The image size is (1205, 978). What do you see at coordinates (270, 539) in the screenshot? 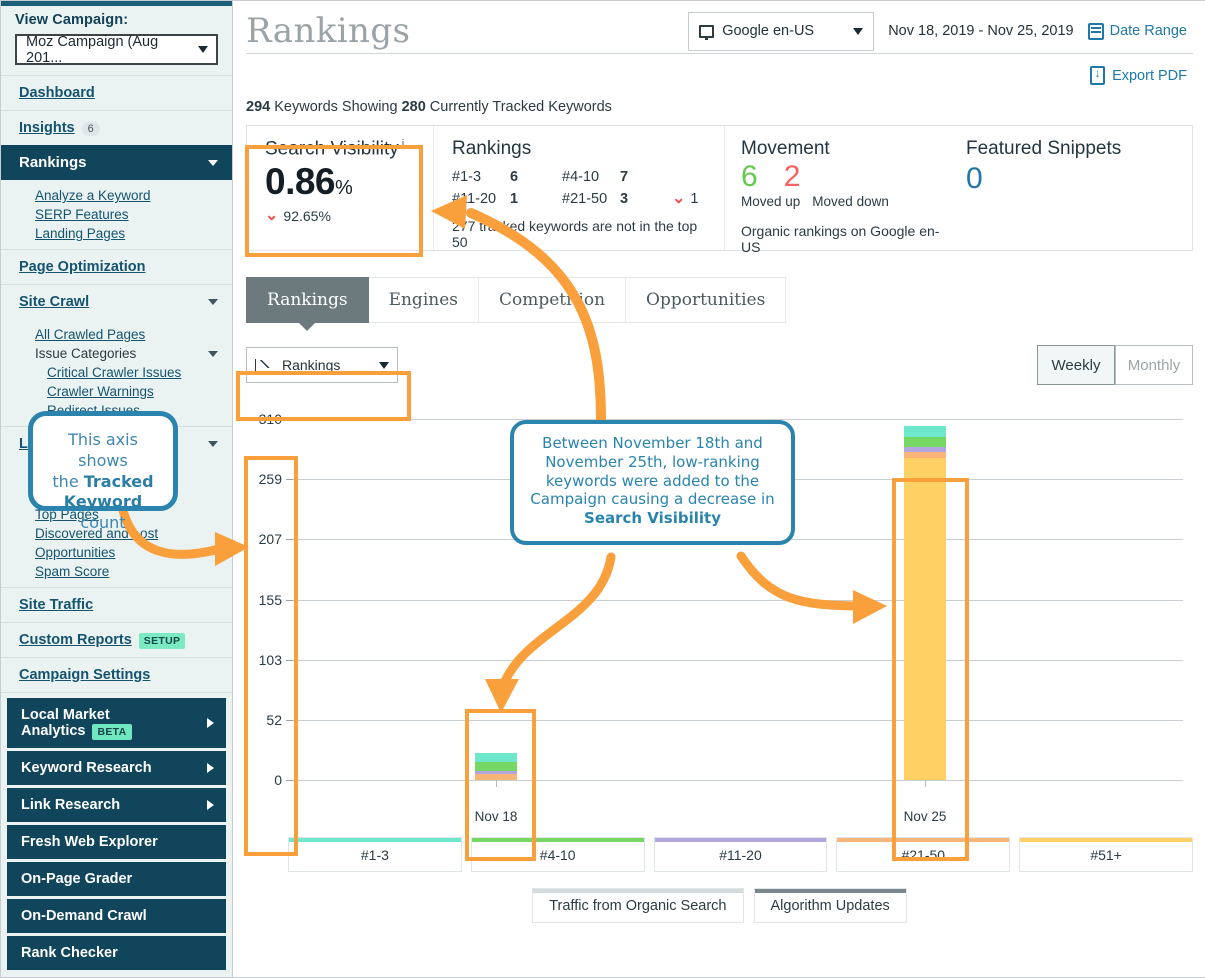
I see `y-axis-label: 207` at bounding box center [270, 539].